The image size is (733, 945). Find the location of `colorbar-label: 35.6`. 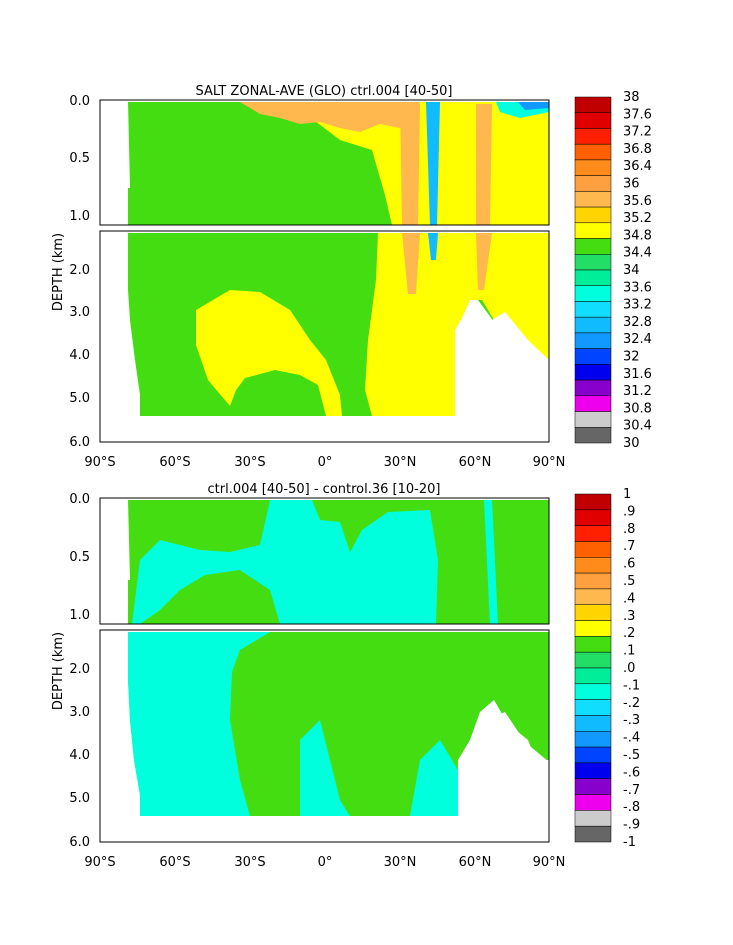

colorbar-label: 35.6 is located at coordinates (637, 201).